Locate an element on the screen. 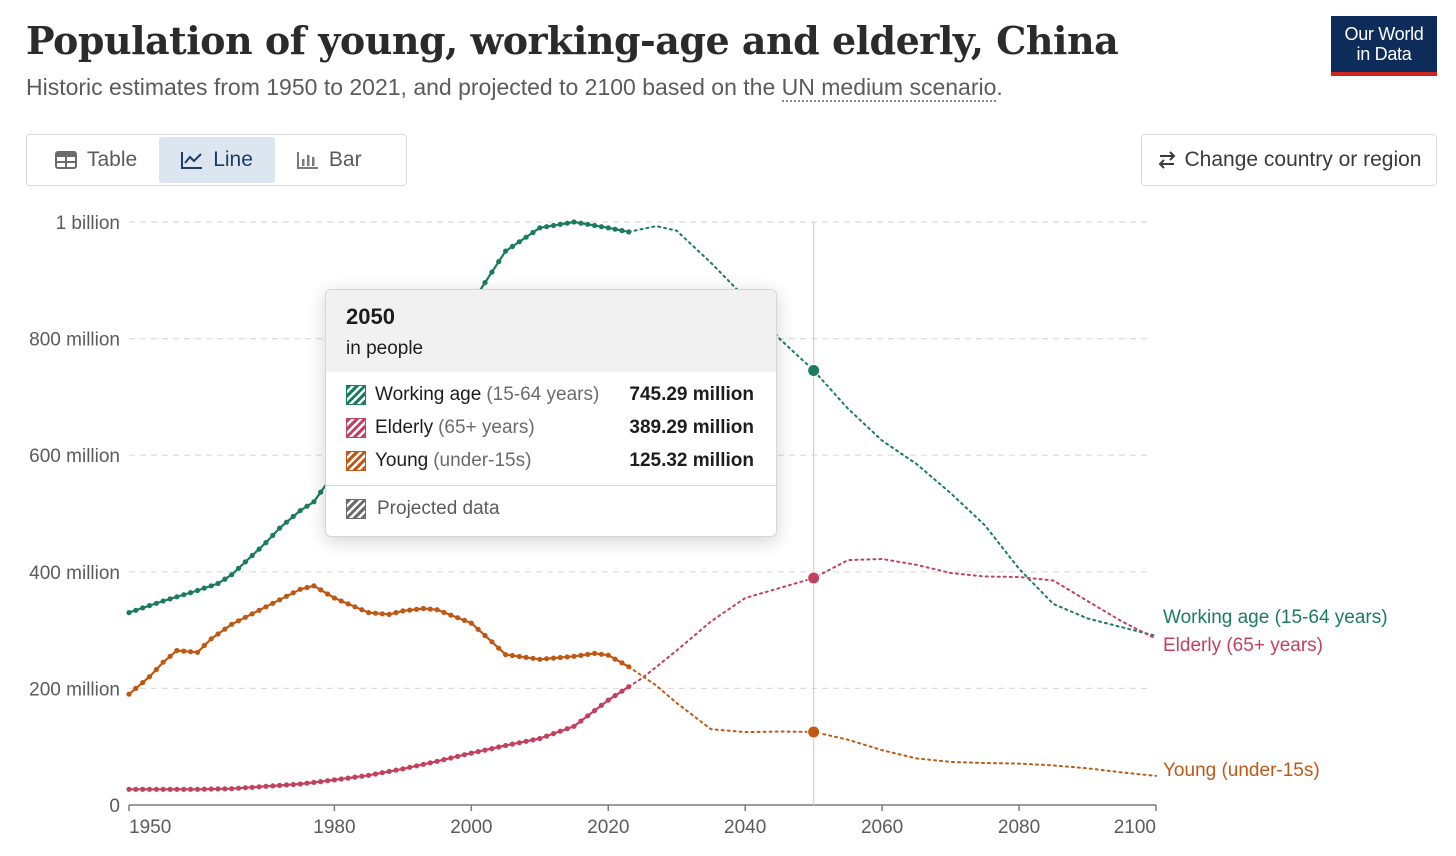  tab-line: Line is located at coordinates (217, 160).